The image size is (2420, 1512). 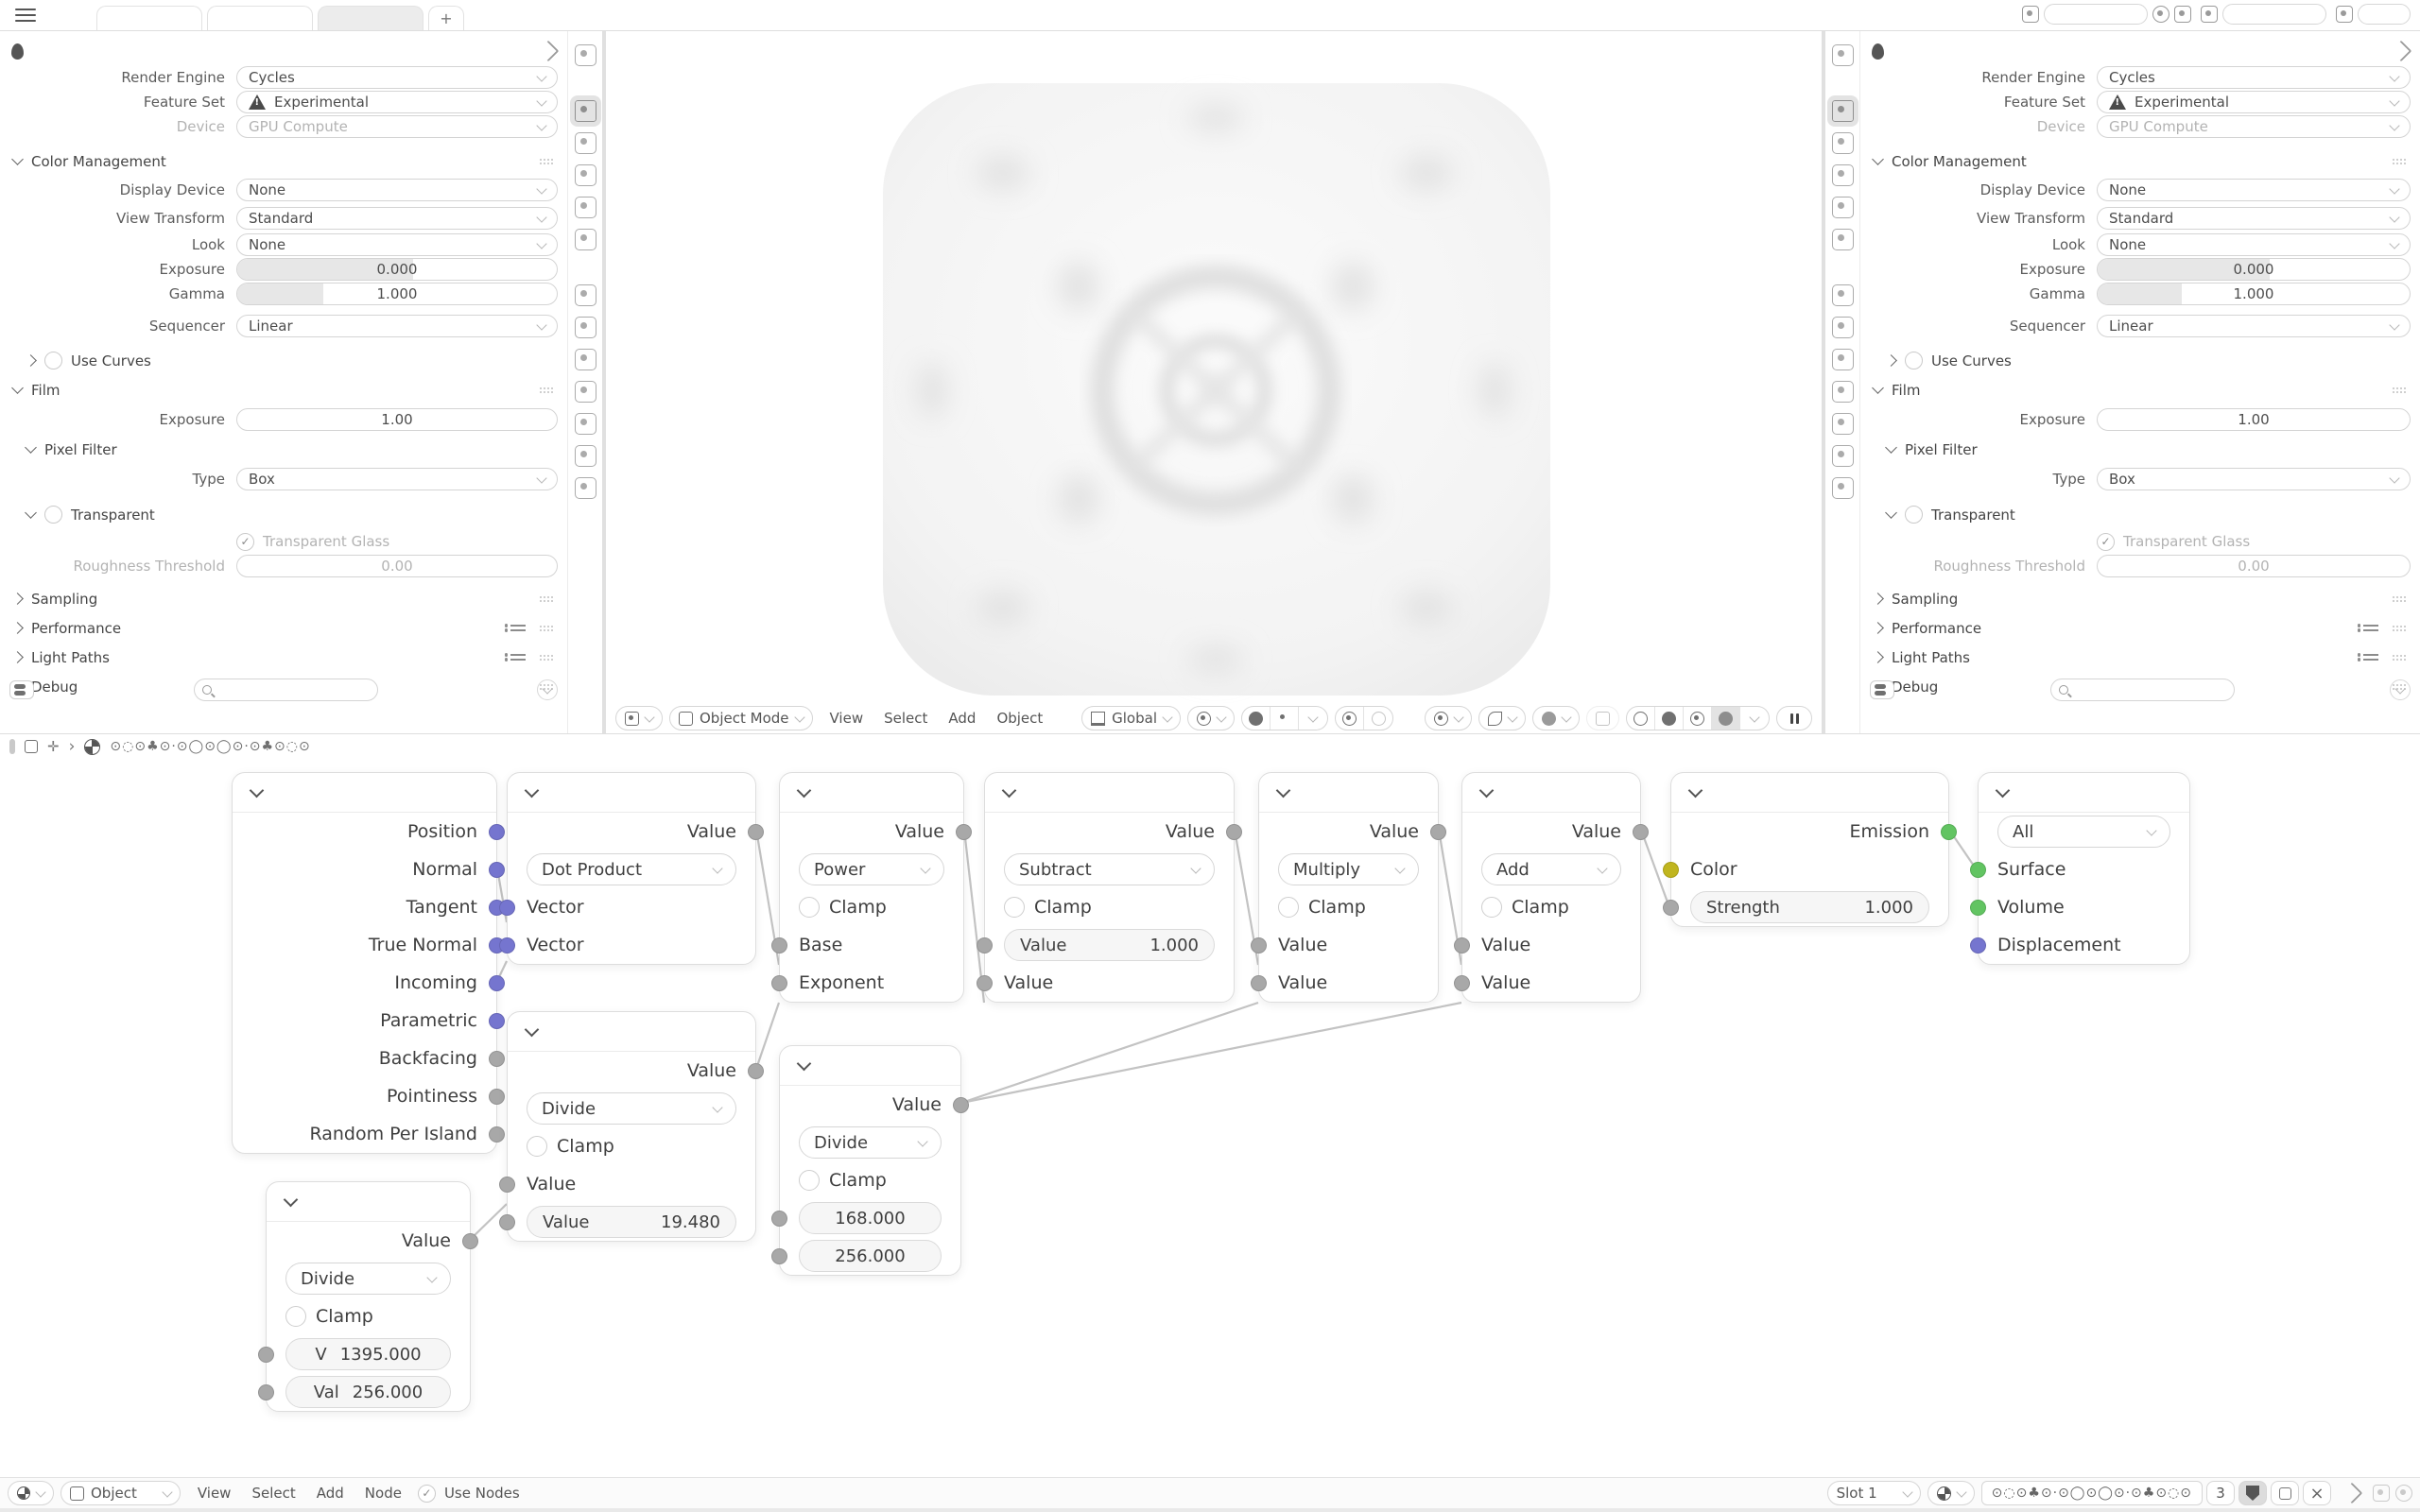 What do you see at coordinates (2317, 1493) in the screenshot?
I see `unlink-material-button: ×` at bounding box center [2317, 1493].